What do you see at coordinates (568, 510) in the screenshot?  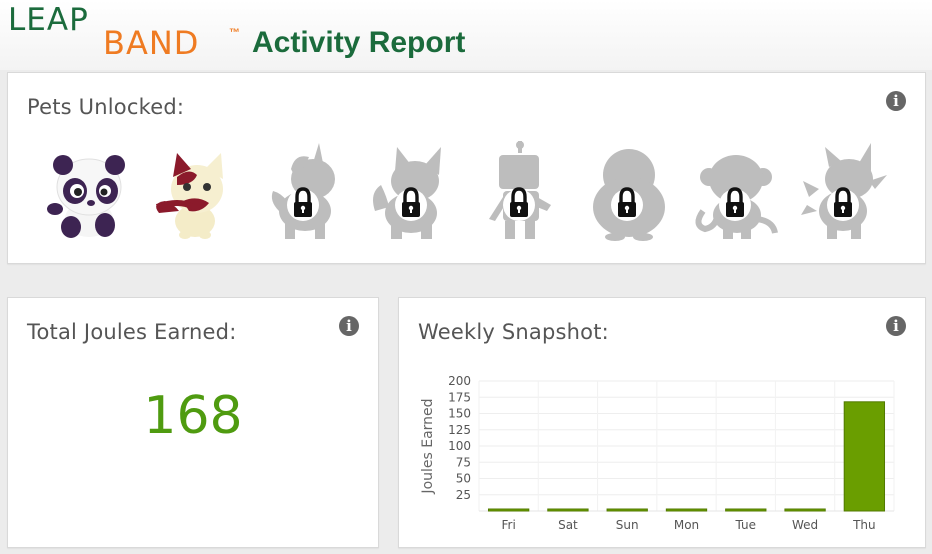 I see `bar-sat` at bounding box center [568, 510].